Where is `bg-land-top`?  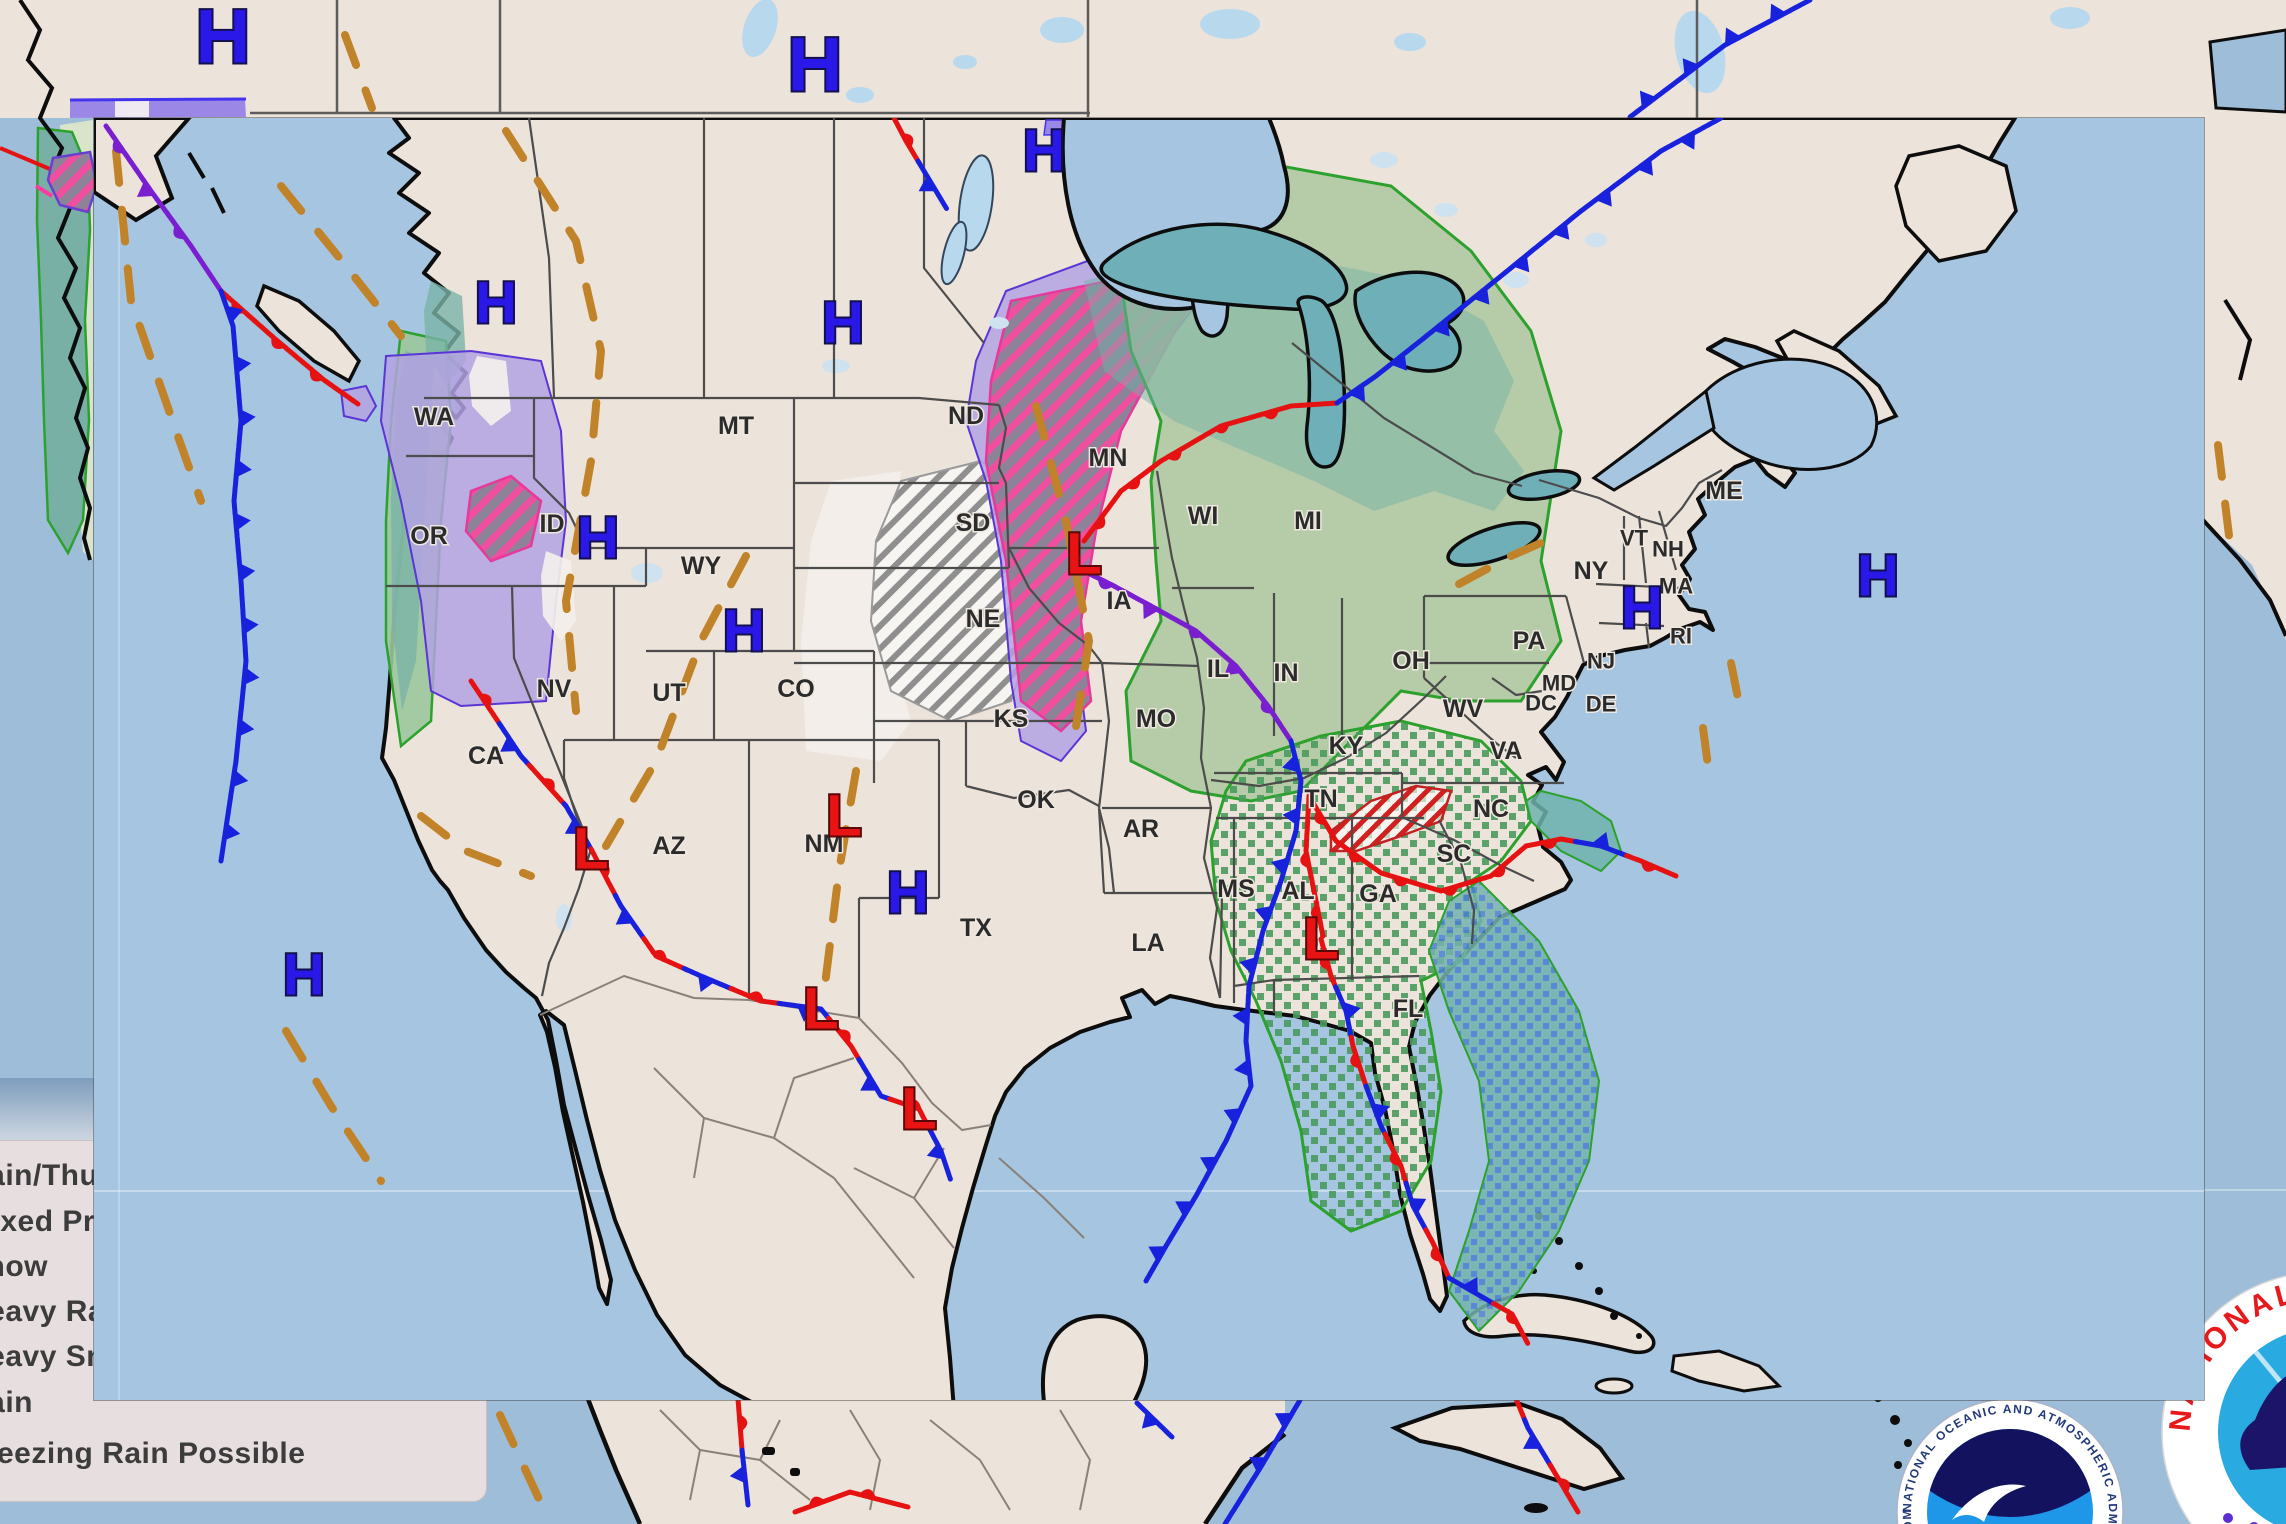
bg-land-top is located at coordinates (1143, 59).